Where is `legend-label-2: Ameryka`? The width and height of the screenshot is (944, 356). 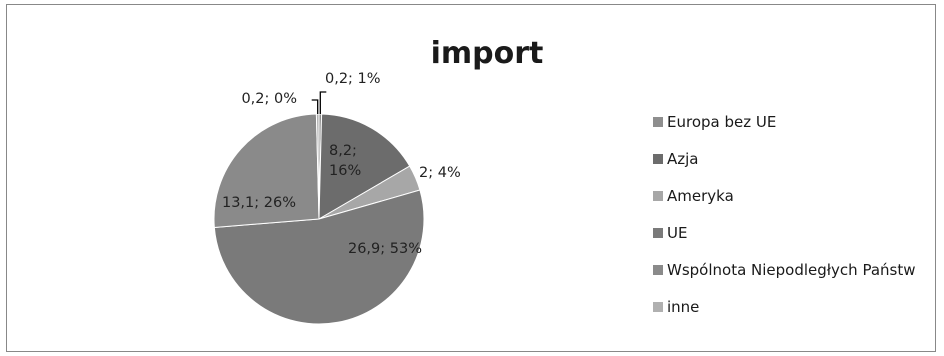
legend-label-2: Ameryka is located at coordinates (700, 196).